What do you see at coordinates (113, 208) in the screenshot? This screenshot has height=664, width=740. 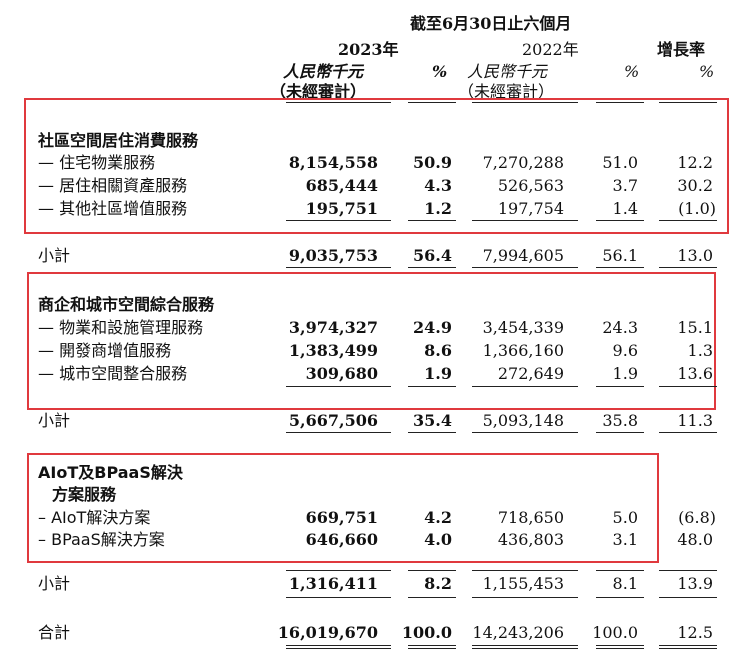 I see `row-label: — 其他社區增值服務` at bounding box center [113, 208].